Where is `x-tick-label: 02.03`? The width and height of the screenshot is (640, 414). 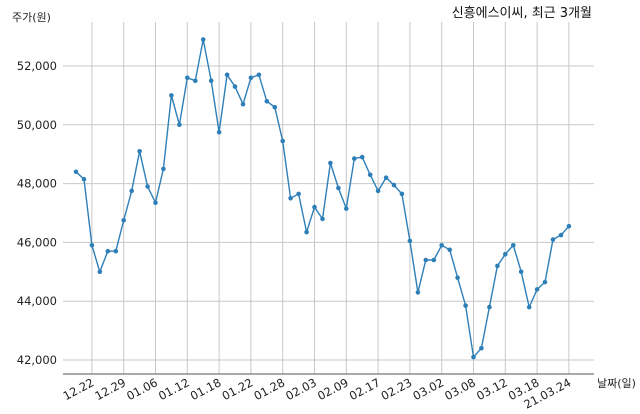 x-tick-label: 02.03 is located at coordinates (301, 389).